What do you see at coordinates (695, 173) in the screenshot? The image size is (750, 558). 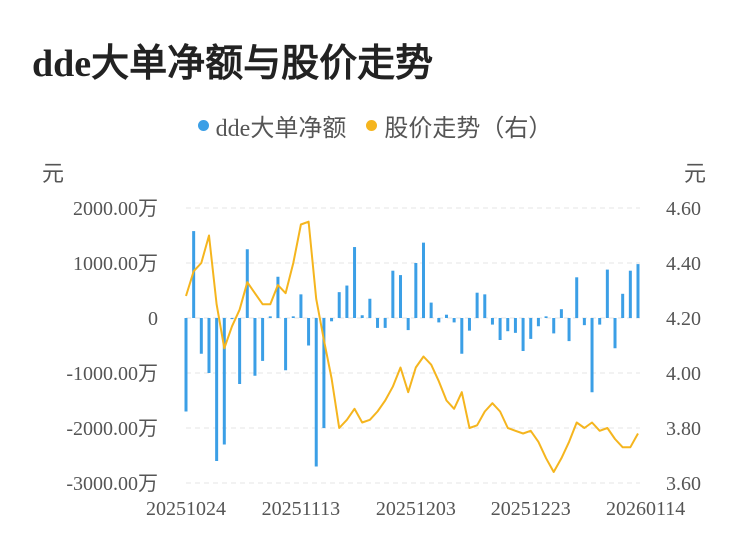 I see `right-axis-unit: 元` at bounding box center [695, 173].